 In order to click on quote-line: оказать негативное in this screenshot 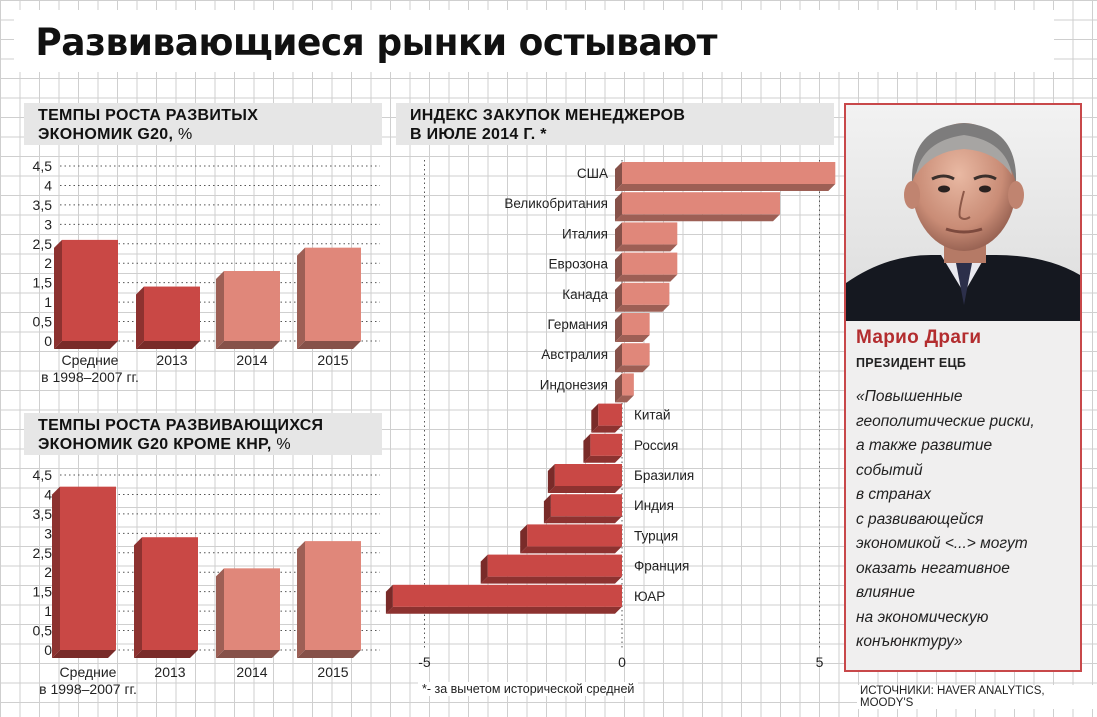, I will do `click(933, 568)`.